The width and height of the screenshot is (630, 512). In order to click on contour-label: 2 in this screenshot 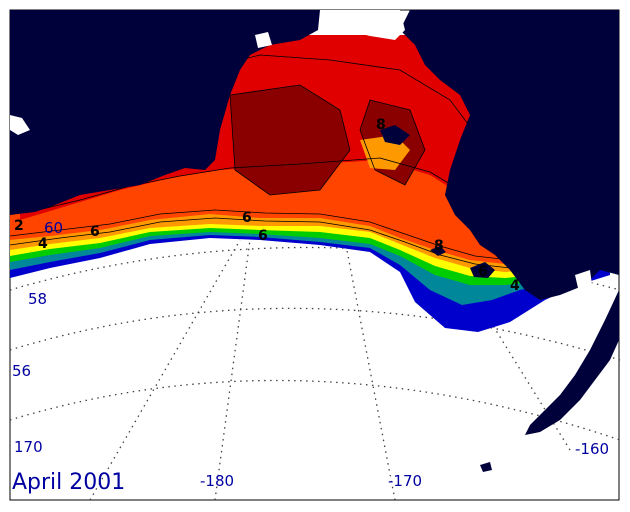, I will do `click(19, 226)`.